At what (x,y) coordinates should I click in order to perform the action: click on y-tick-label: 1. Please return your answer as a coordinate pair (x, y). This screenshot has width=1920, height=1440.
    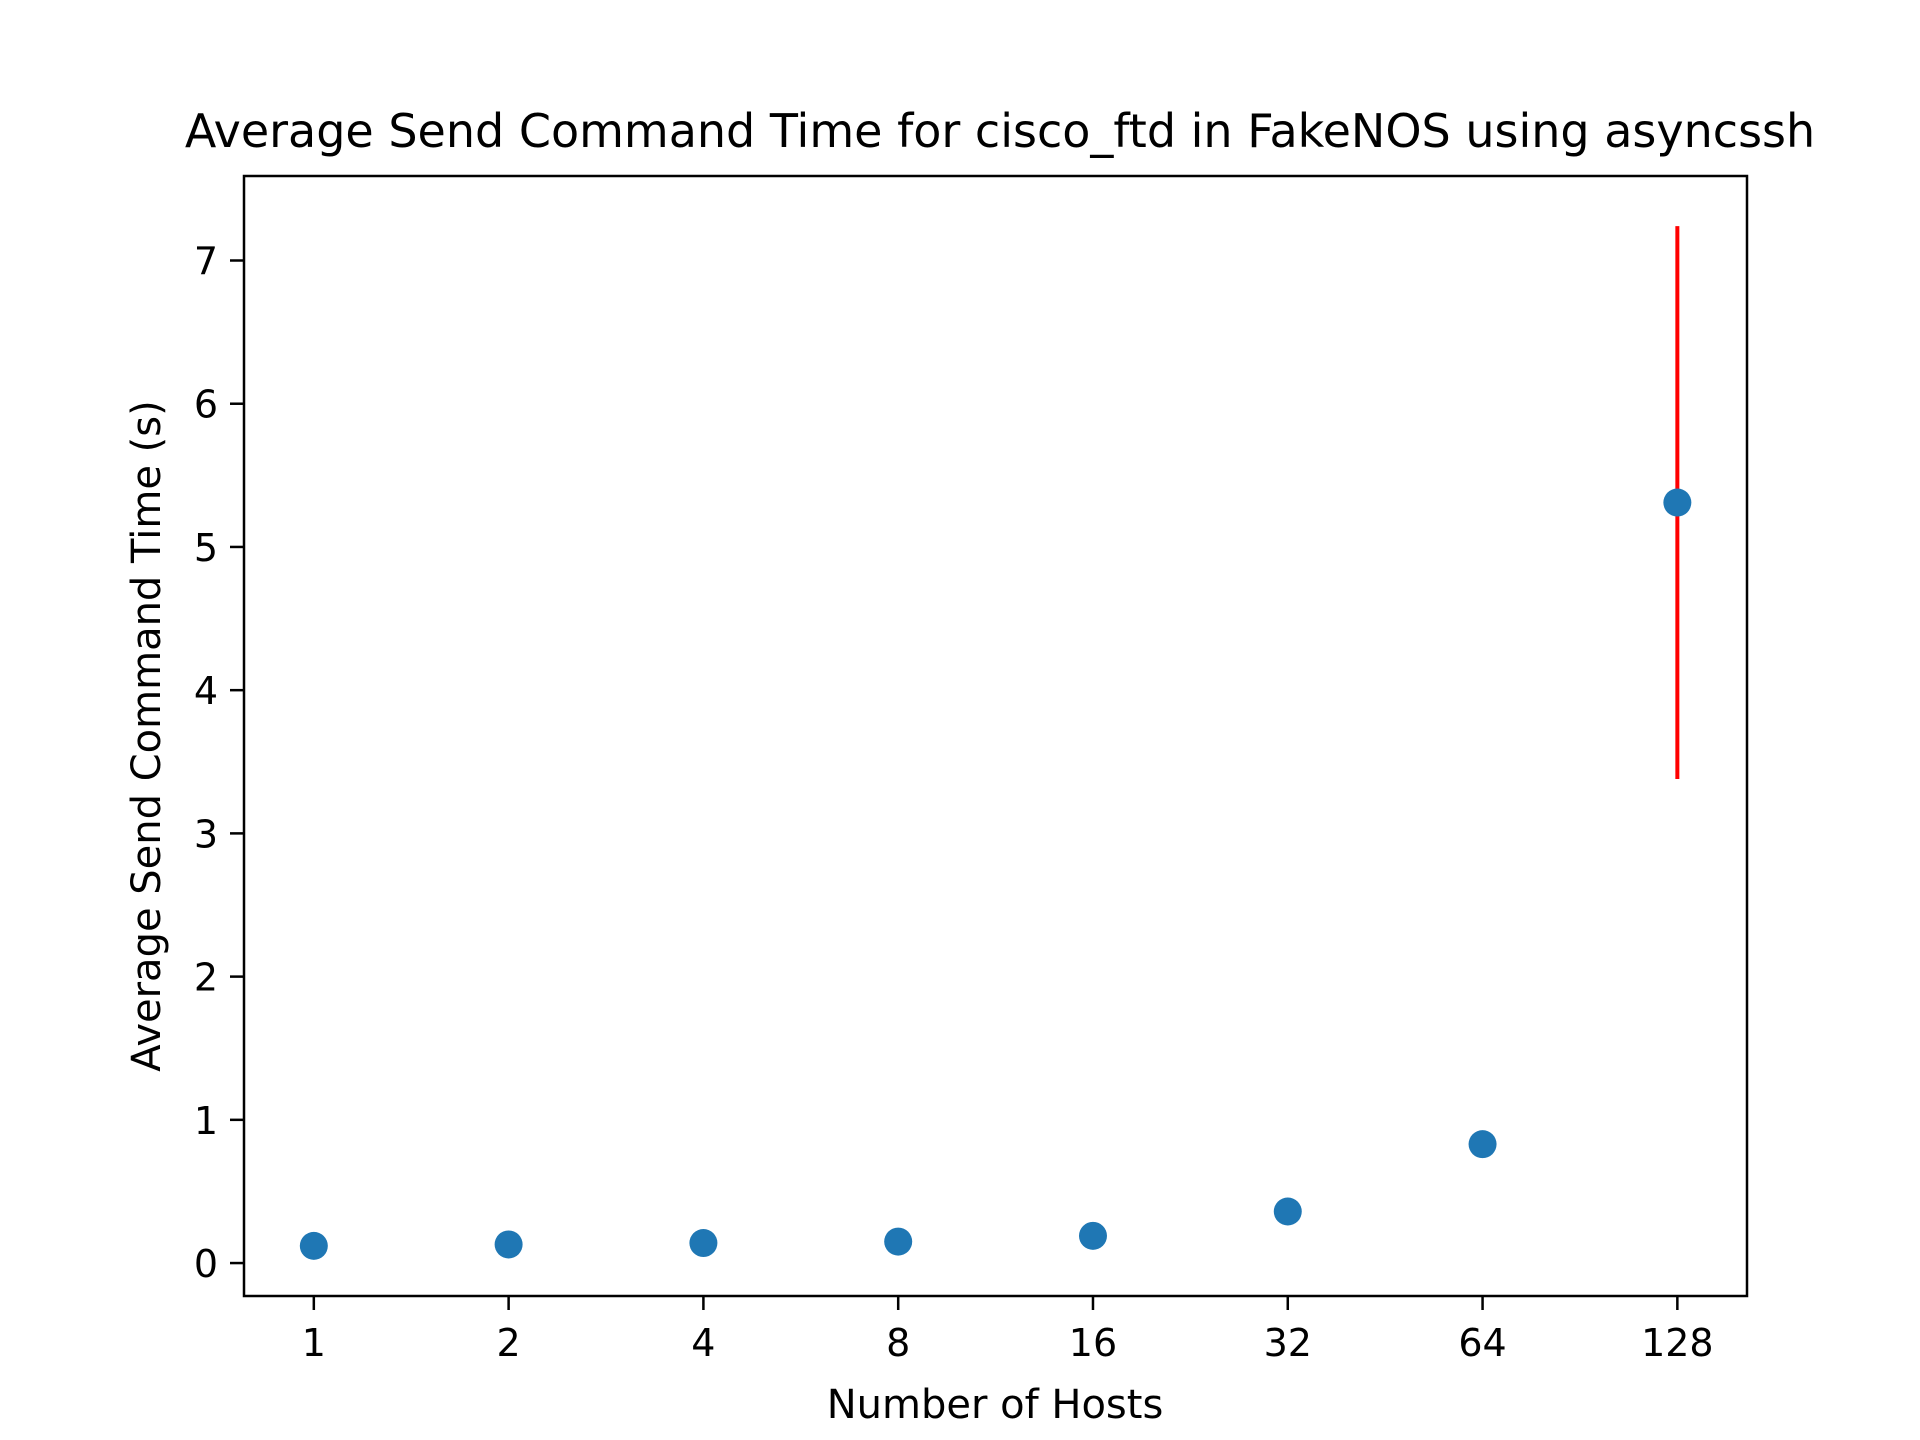
    Looking at the image, I should click on (206, 1121).